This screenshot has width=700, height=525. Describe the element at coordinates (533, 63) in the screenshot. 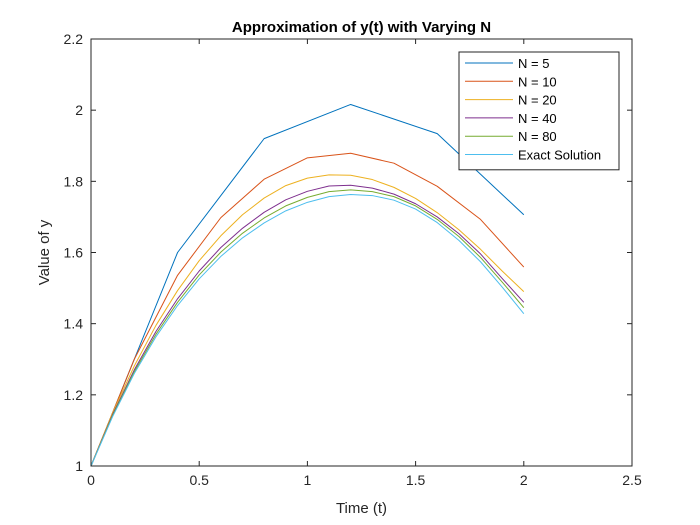

I see `legend-label: N = 5` at that location.